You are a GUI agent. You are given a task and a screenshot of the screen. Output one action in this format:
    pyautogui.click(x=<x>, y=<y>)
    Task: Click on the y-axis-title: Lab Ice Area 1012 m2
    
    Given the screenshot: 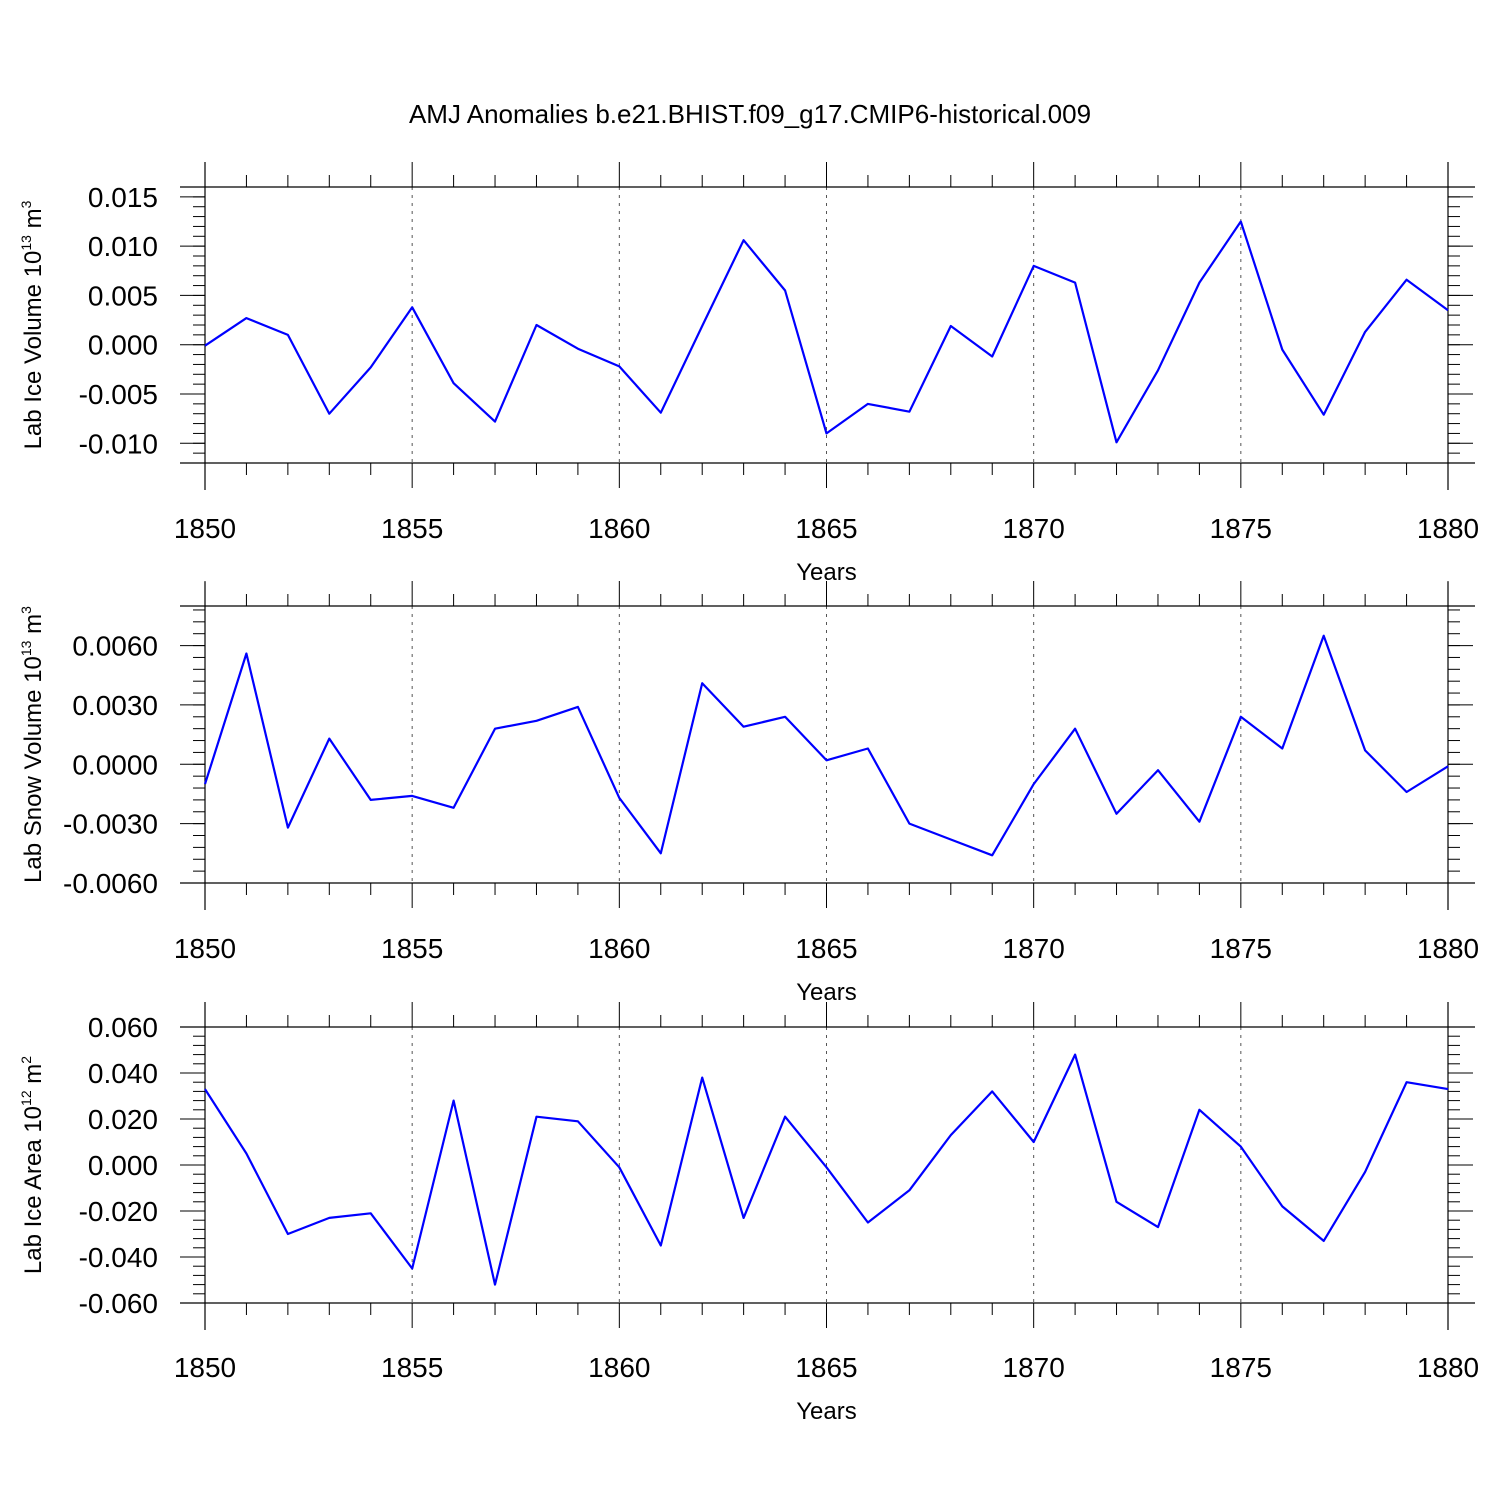 What is the action you would take?
    pyautogui.click(x=32, y=1165)
    